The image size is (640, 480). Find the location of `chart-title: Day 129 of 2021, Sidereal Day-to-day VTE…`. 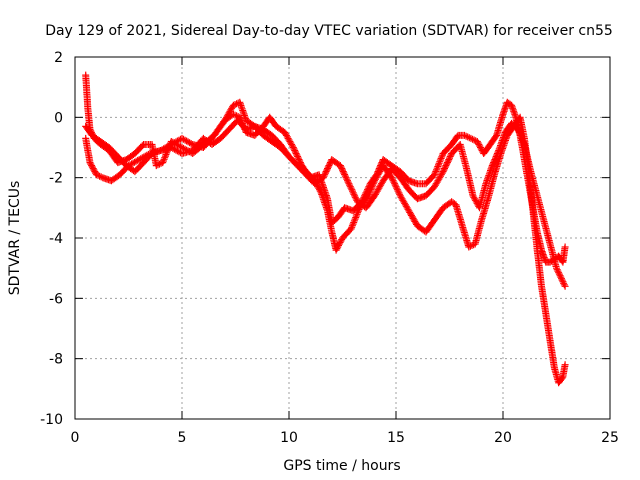

chart-title: Day 129 of 2021, Sidereal Day-to-day VTE… is located at coordinates (329, 31).